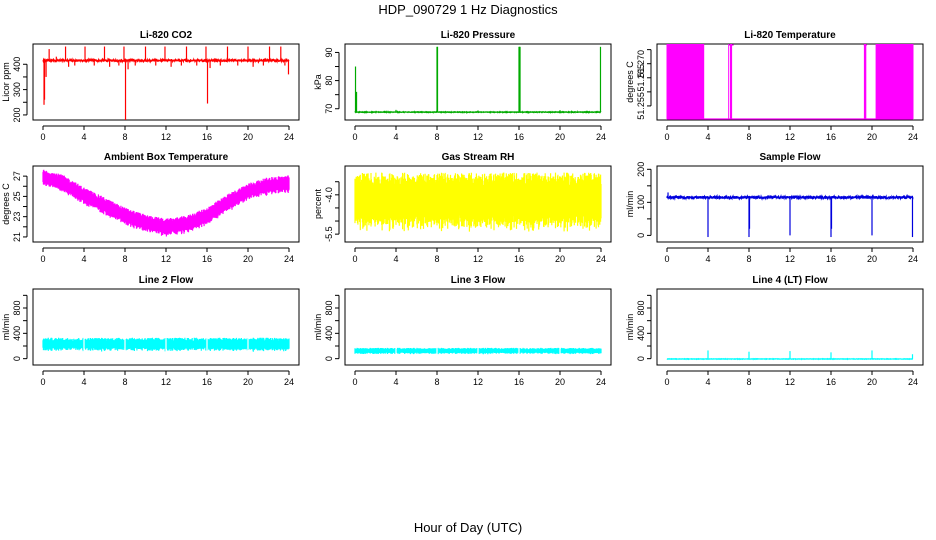 Image resolution: width=936 pixels, height=540 pixels. What do you see at coordinates (329, 195) in the screenshot?
I see `y-tick-label: -4.0` at bounding box center [329, 195].